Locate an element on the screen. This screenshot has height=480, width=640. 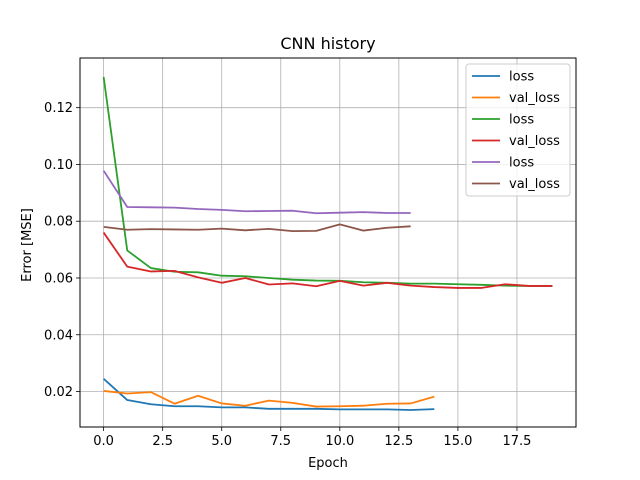
x-tick-label: 12.5 is located at coordinates (398, 441).